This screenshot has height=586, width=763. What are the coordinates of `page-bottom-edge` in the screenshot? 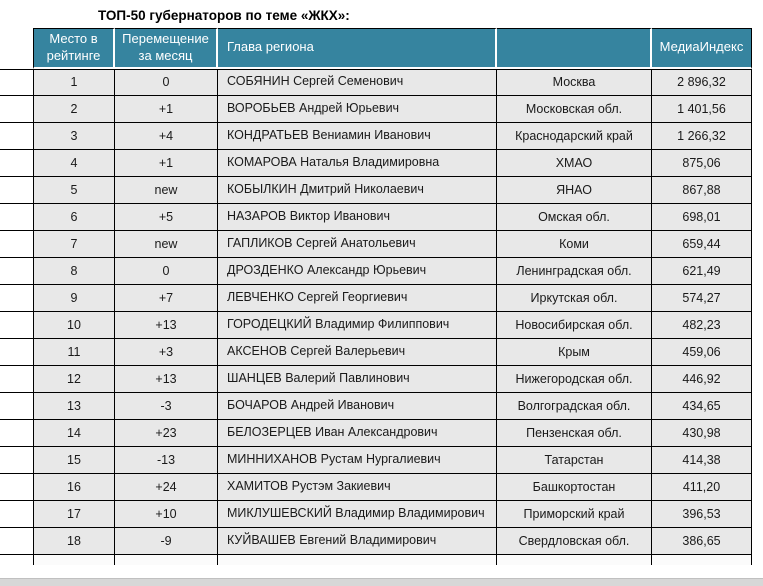 It's located at (381, 582).